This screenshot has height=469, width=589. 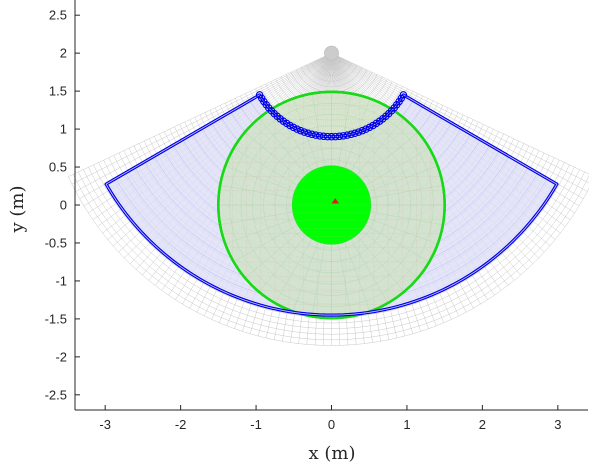 I want to click on y-tick-label: -1.5, so click(x=56, y=318).